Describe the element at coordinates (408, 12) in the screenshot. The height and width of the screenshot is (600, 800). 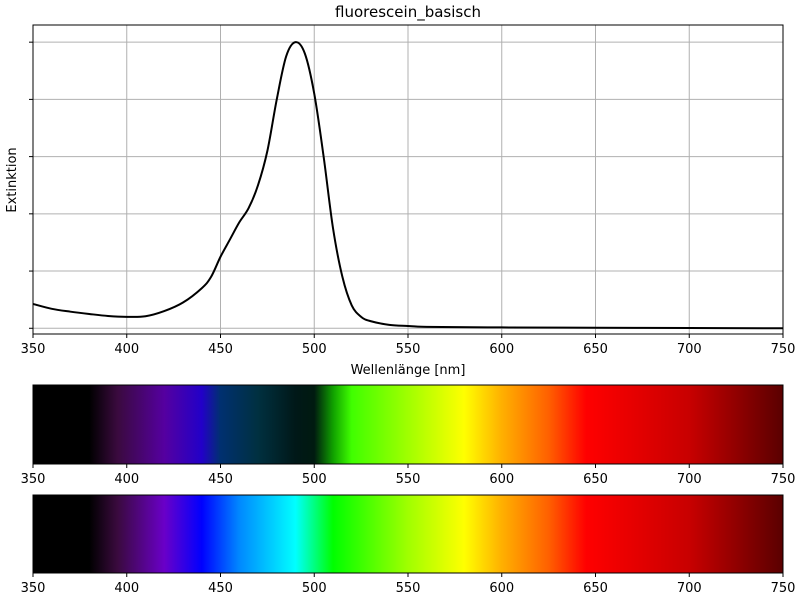
I see `chart-title: fluorescein_basisch` at that location.